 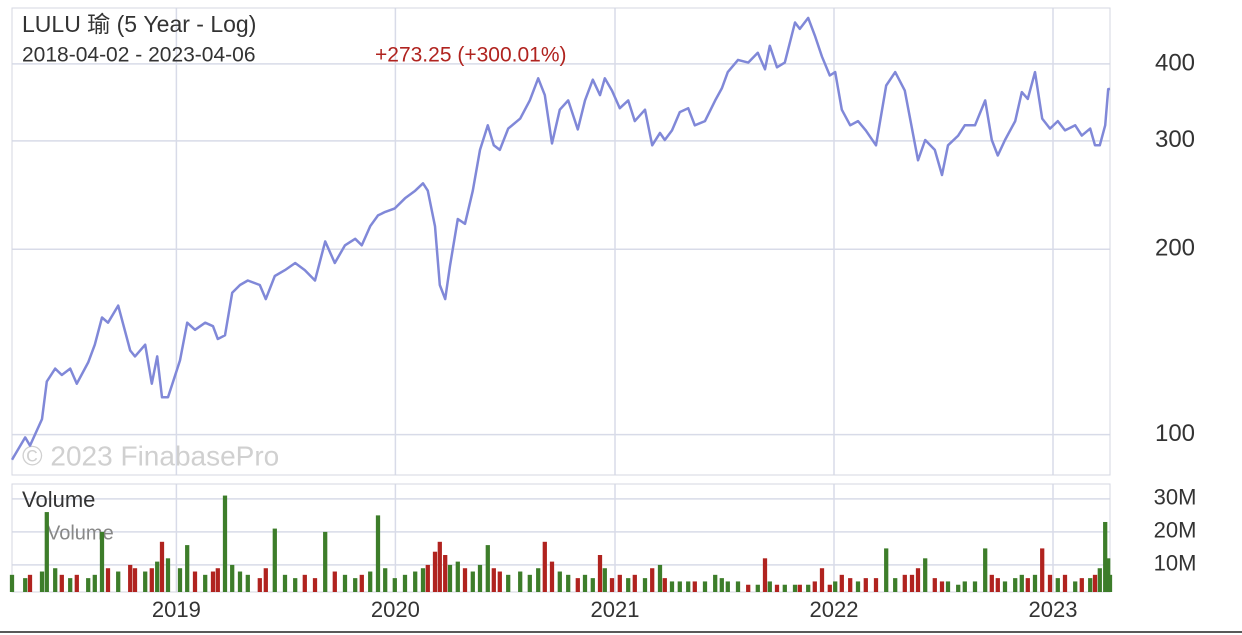 I want to click on date-range: 2018-04-02 - 2023-04-06, so click(x=139, y=55).